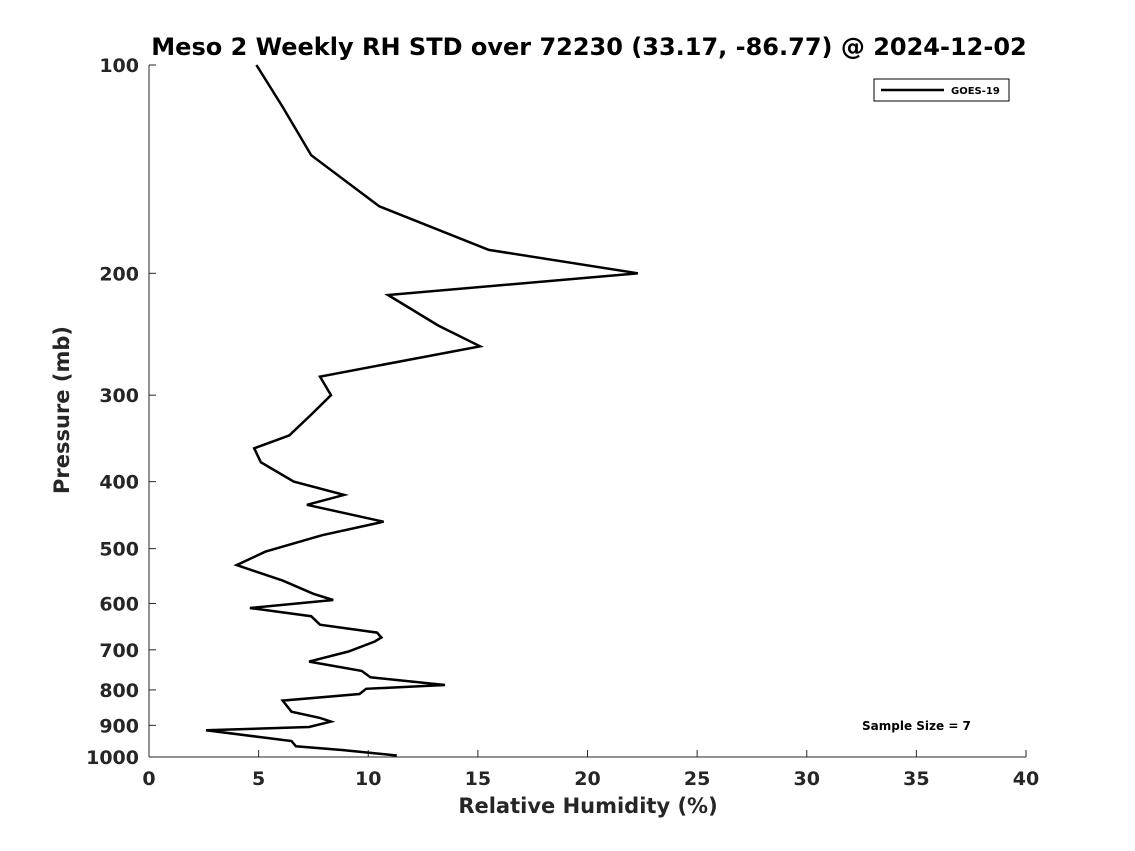 The height and width of the screenshot is (851, 1135). Describe the element at coordinates (258, 779) in the screenshot. I see `x-tick-label: 5` at that location.